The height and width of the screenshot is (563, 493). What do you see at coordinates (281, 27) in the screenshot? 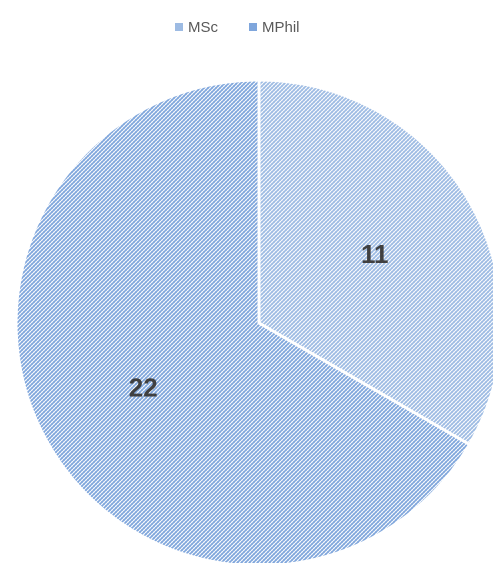
I see `legend-label: MPhil` at bounding box center [281, 27].